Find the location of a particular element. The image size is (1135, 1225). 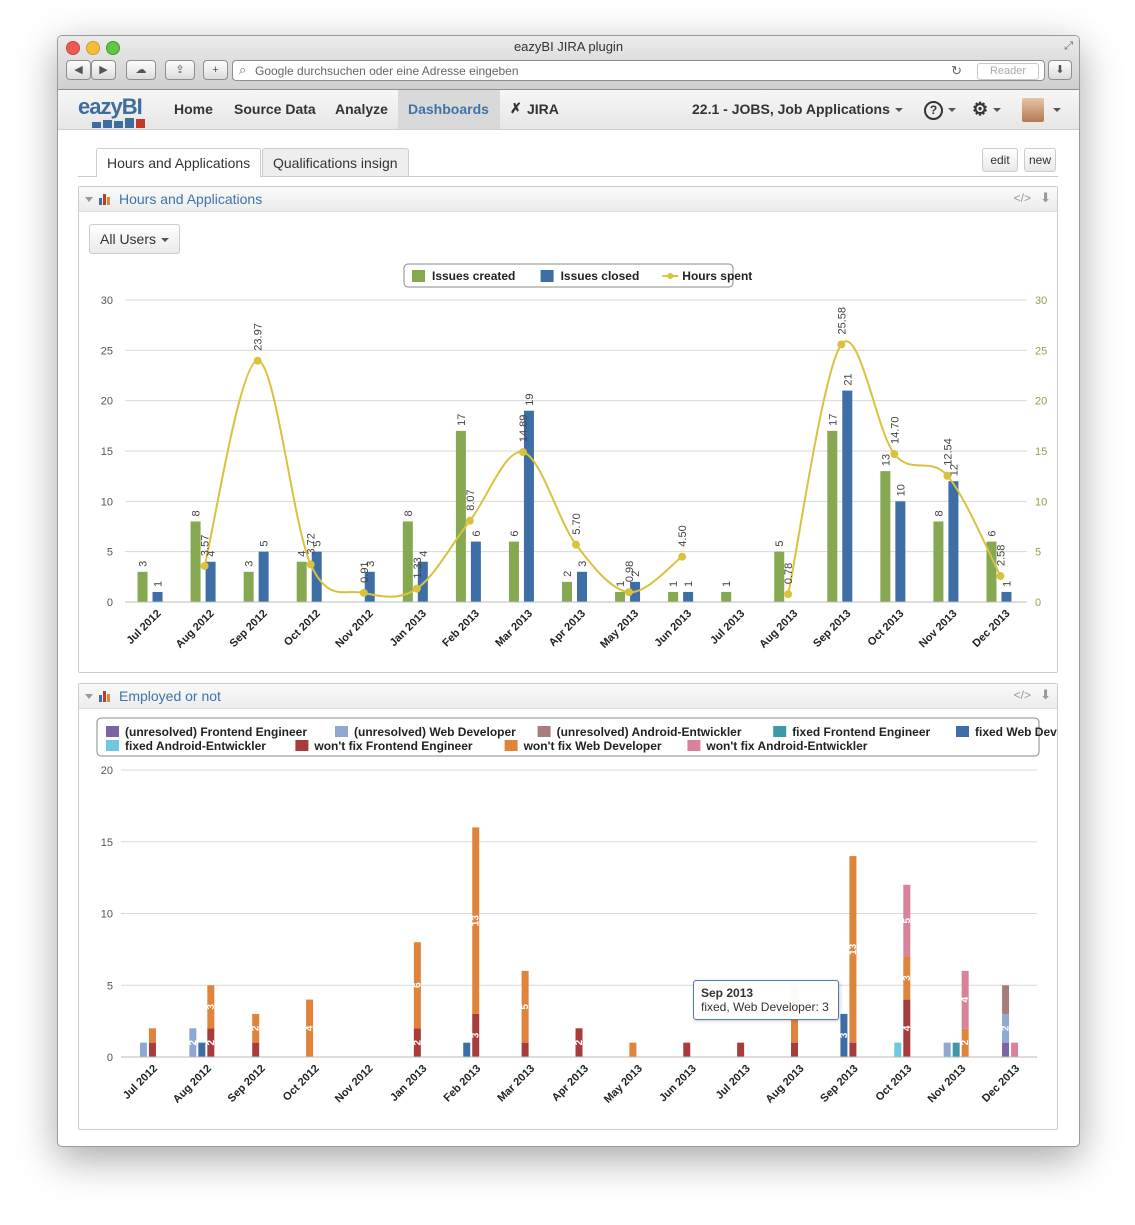

y-tick-label: 25 is located at coordinates (107, 351).